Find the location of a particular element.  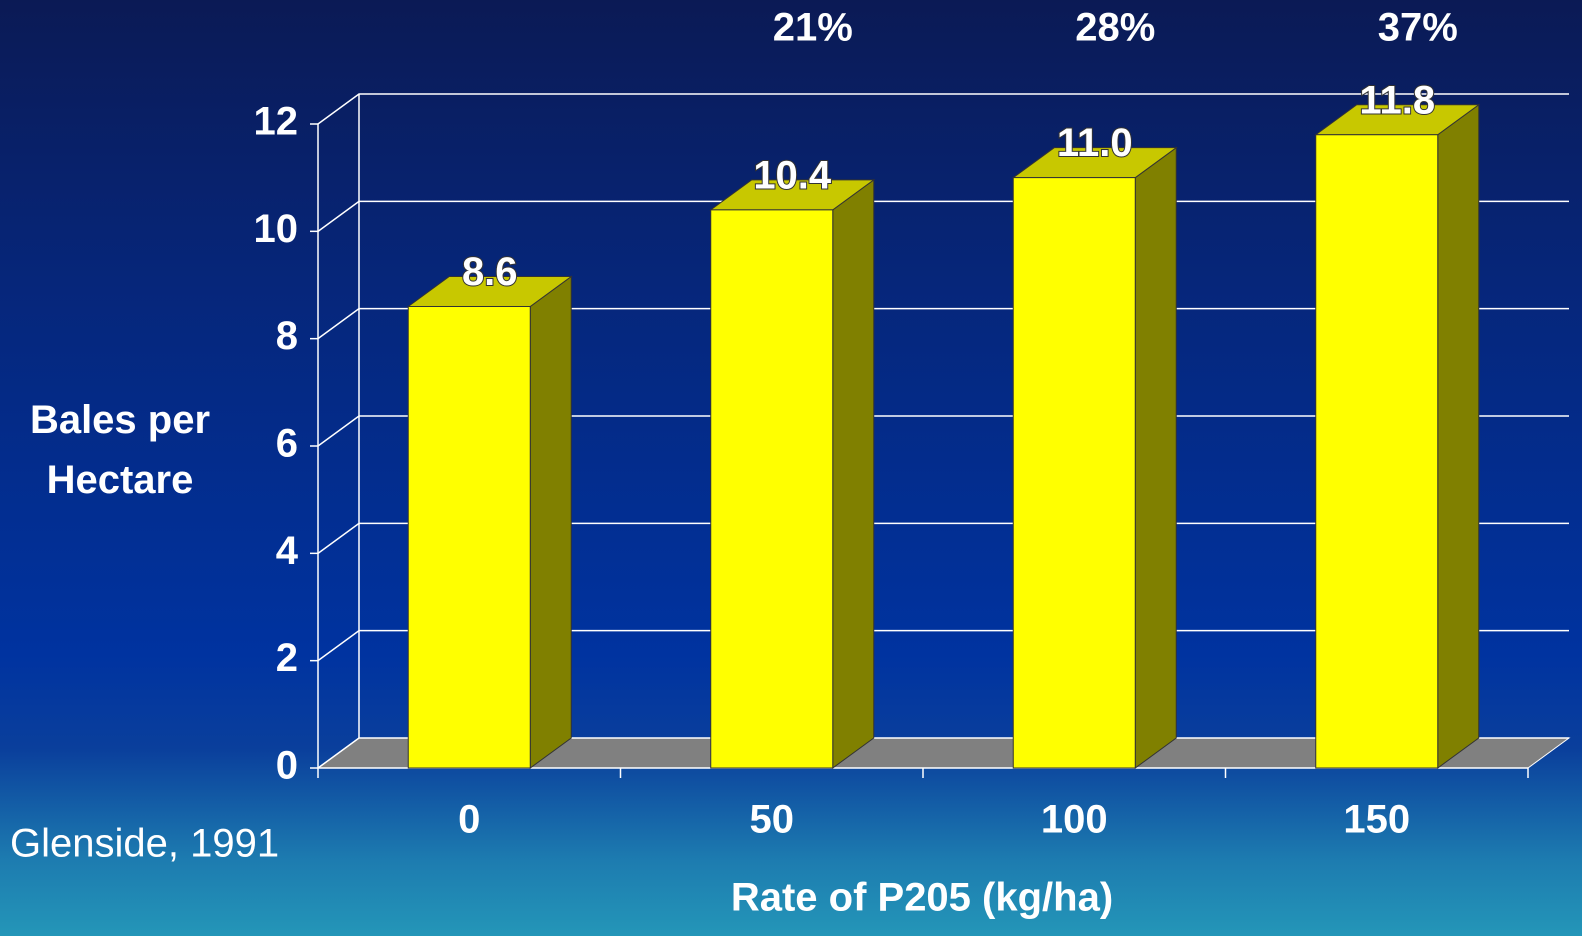

y-tick-label: 8 is located at coordinates (287, 336).